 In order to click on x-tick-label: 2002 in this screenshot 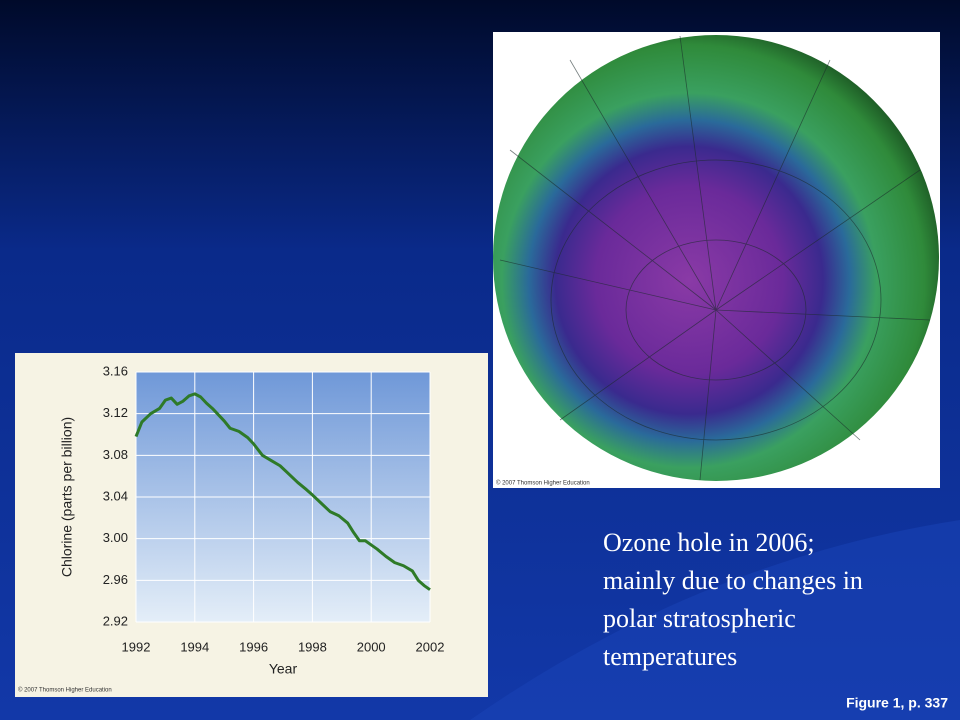, I will do `click(430, 646)`.